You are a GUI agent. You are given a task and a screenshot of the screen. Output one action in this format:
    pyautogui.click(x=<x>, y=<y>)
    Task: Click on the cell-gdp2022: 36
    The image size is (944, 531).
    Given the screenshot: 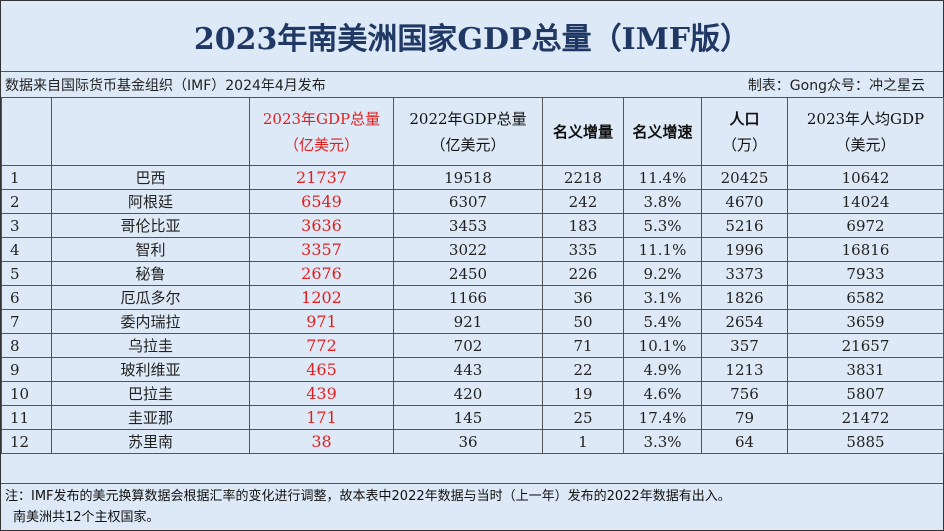 What is the action you would take?
    pyautogui.click(x=468, y=441)
    